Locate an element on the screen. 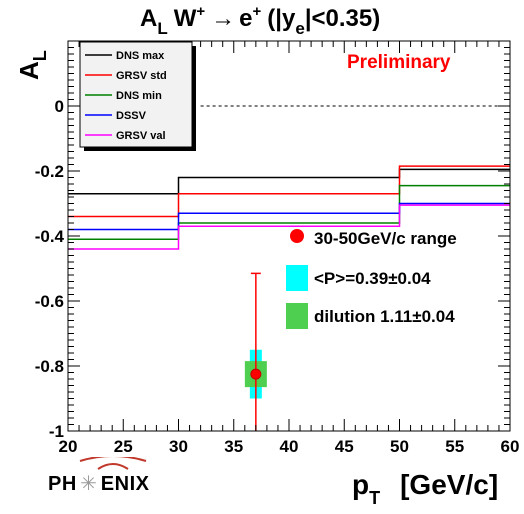 The height and width of the screenshot is (514, 524). x-axis-label: pT [GeV/c] is located at coordinates (425, 488).